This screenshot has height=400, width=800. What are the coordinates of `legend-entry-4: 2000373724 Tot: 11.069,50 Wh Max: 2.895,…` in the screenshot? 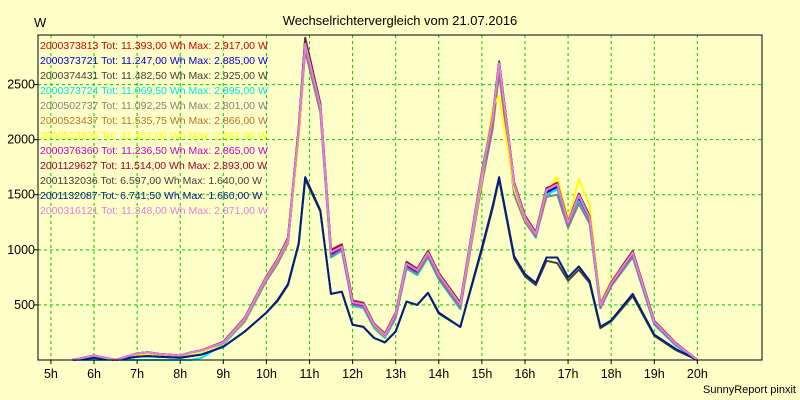 It's located at (154, 91).